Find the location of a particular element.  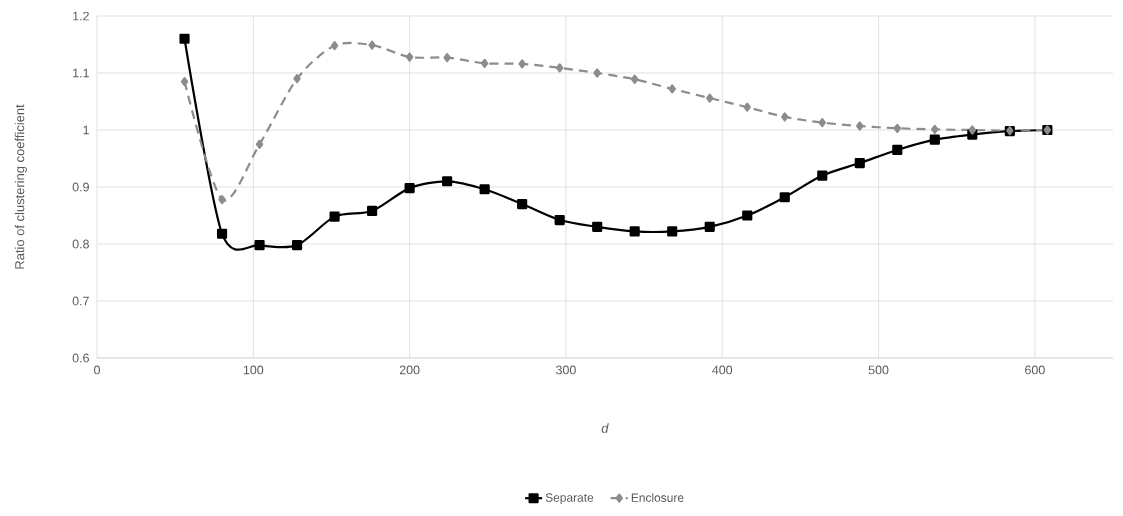

legend-label: Enclosure is located at coordinates (657, 497).